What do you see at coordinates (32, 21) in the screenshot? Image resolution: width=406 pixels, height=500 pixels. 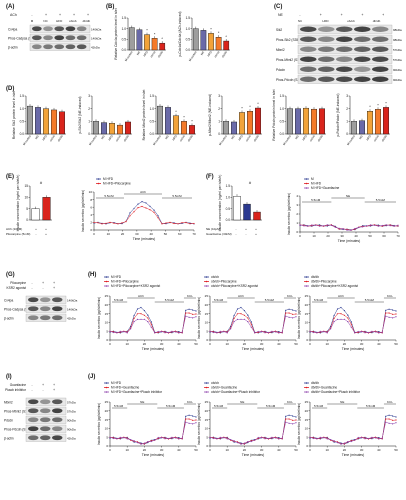 I see `panel-a-column-label: M` at bounding box center [32, 21].